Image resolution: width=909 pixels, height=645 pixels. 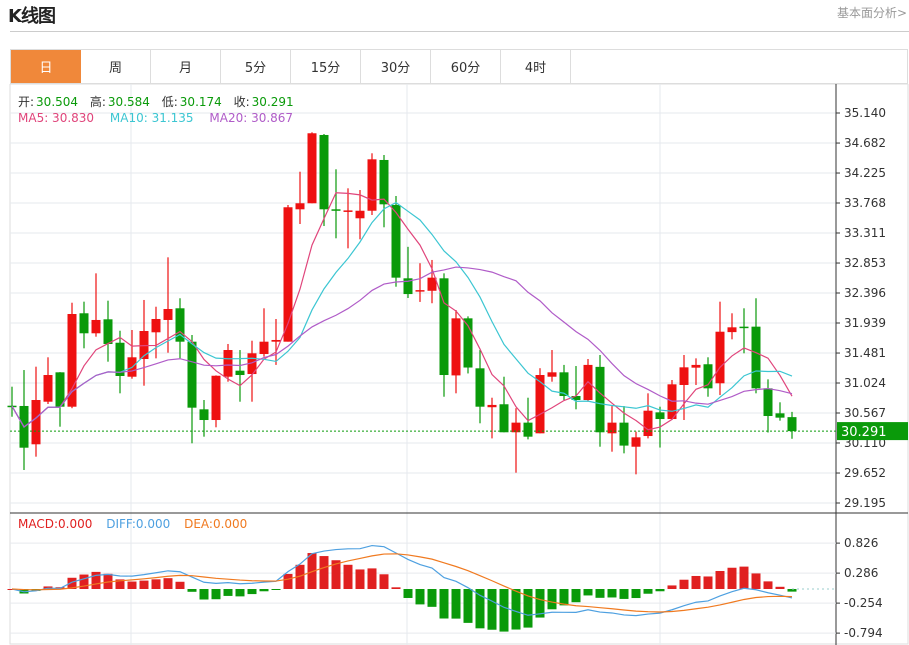 I want to click on dea-line, so click(x=402, y=583).